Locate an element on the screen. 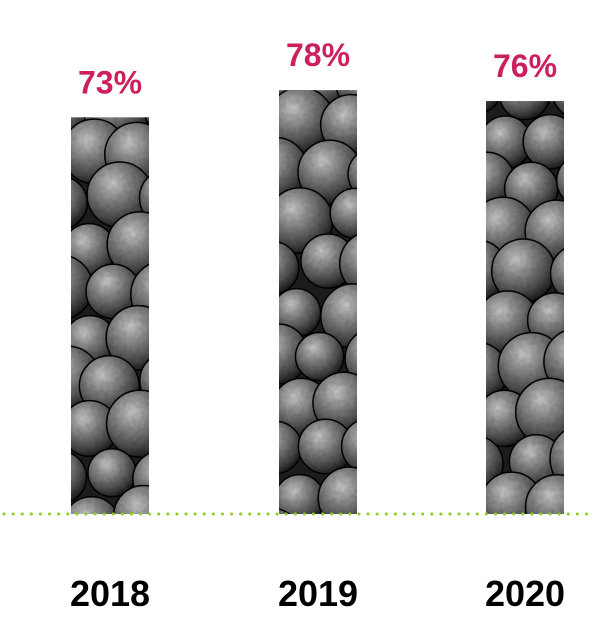 The image size is (593, 618). category-label-2020: 2020 is located at coordinates (525, 593).